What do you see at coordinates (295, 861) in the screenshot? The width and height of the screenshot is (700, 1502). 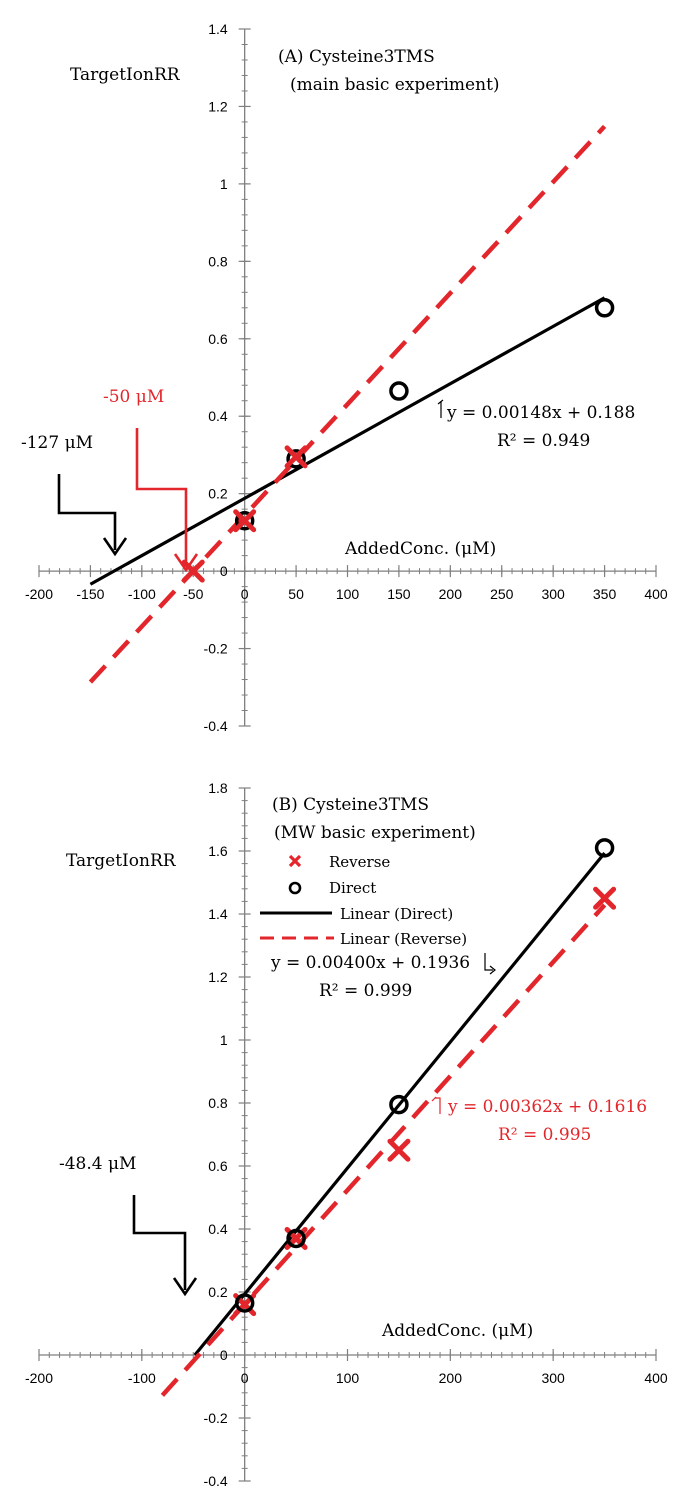 I see `legend-x-marker-icon` at bounding box center [295, 861].